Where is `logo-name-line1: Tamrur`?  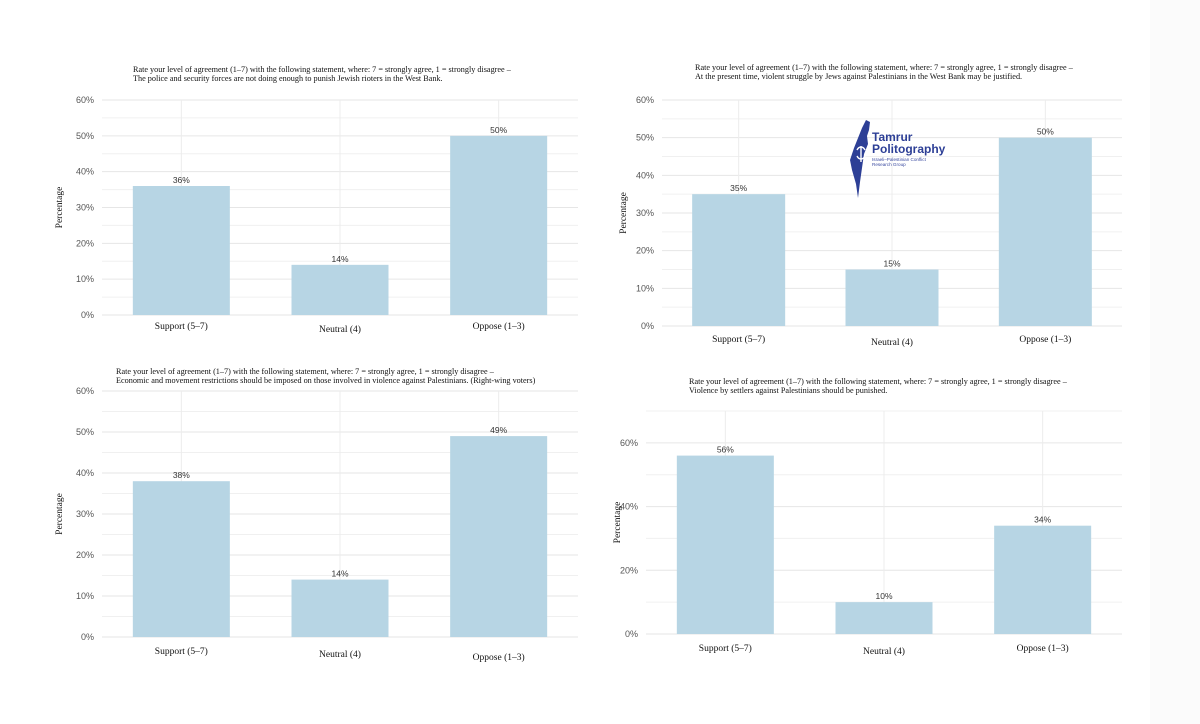 logo-name-line1: Tamrur is located at coordinates (892, 137).